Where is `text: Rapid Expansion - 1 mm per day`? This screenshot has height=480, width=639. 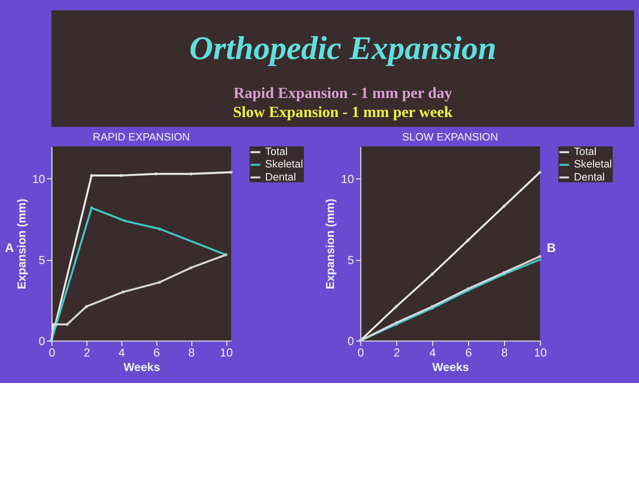
text: Rapid Expansion - 1 mm per day is located at coordinates (342, 93).